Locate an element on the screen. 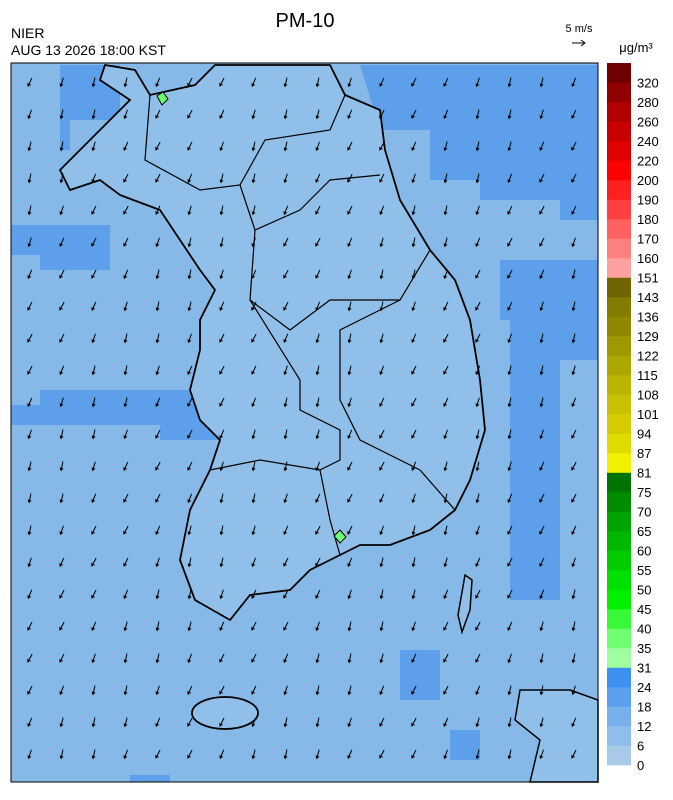  wind-scale-label: 5 m/s is located at coordinates (579, 29).